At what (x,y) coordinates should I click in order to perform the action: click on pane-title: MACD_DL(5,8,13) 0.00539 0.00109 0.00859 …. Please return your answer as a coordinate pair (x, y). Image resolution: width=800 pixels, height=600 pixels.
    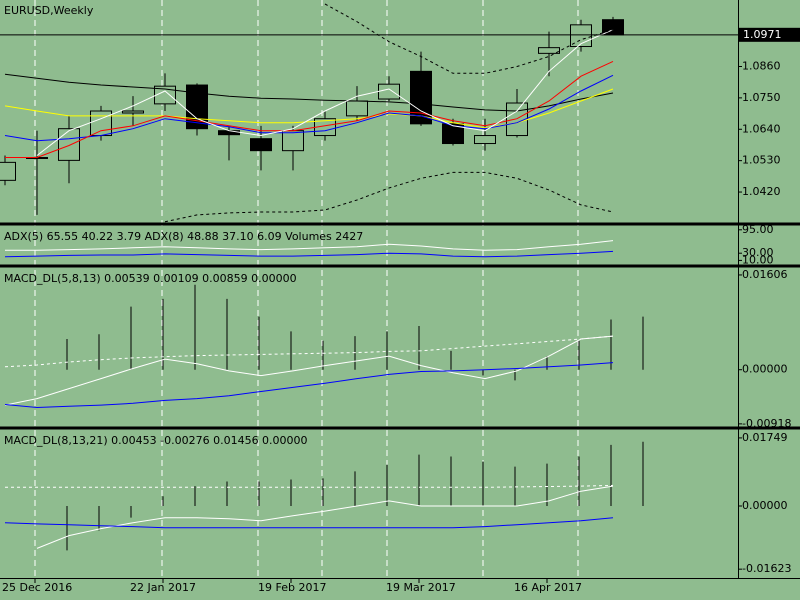
    Looking at the image, I should click on (150, 278).